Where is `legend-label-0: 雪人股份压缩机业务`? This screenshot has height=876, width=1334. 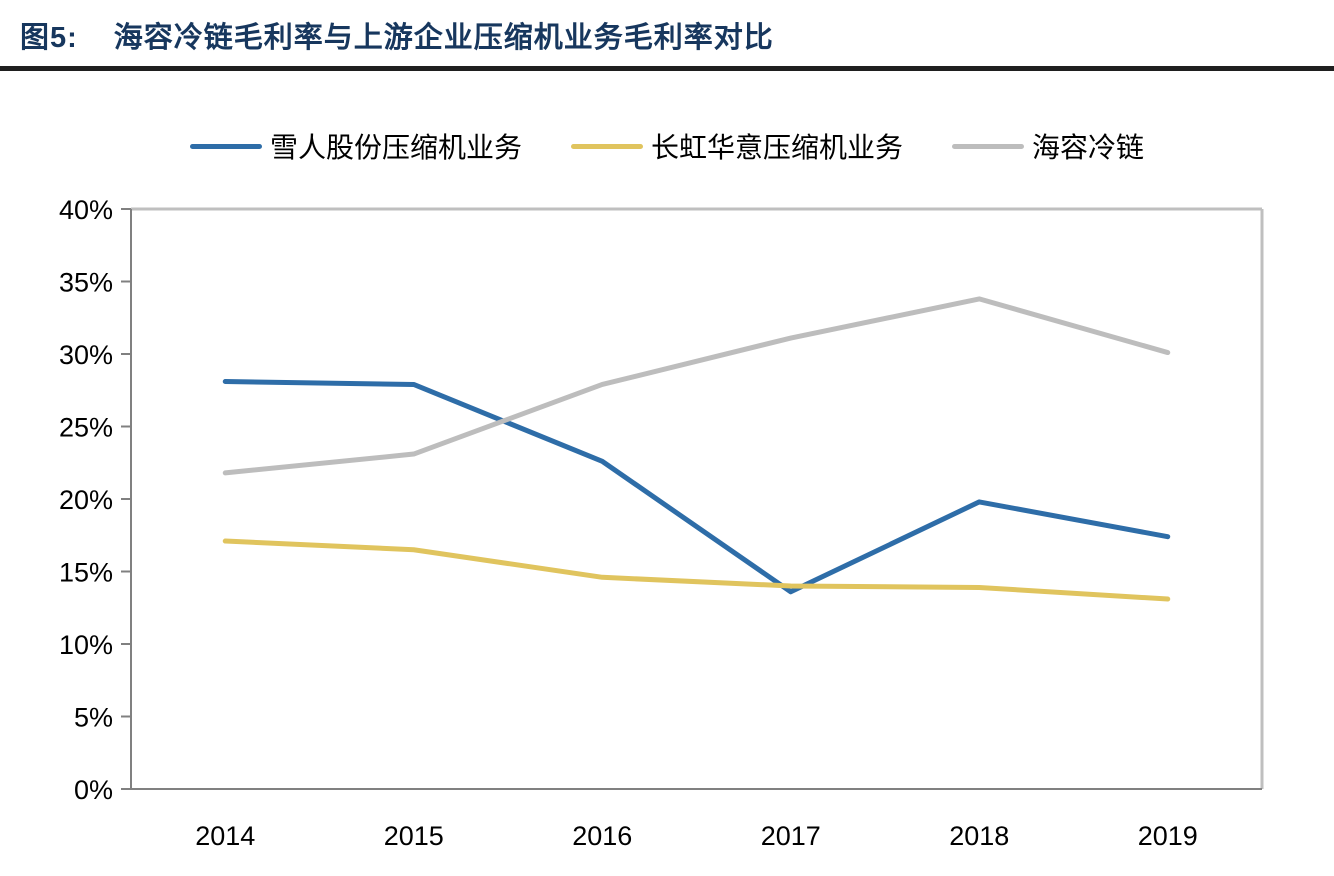 legend-label-0: 雪人股份压缩机业务 is located at coordinates (395, 147).